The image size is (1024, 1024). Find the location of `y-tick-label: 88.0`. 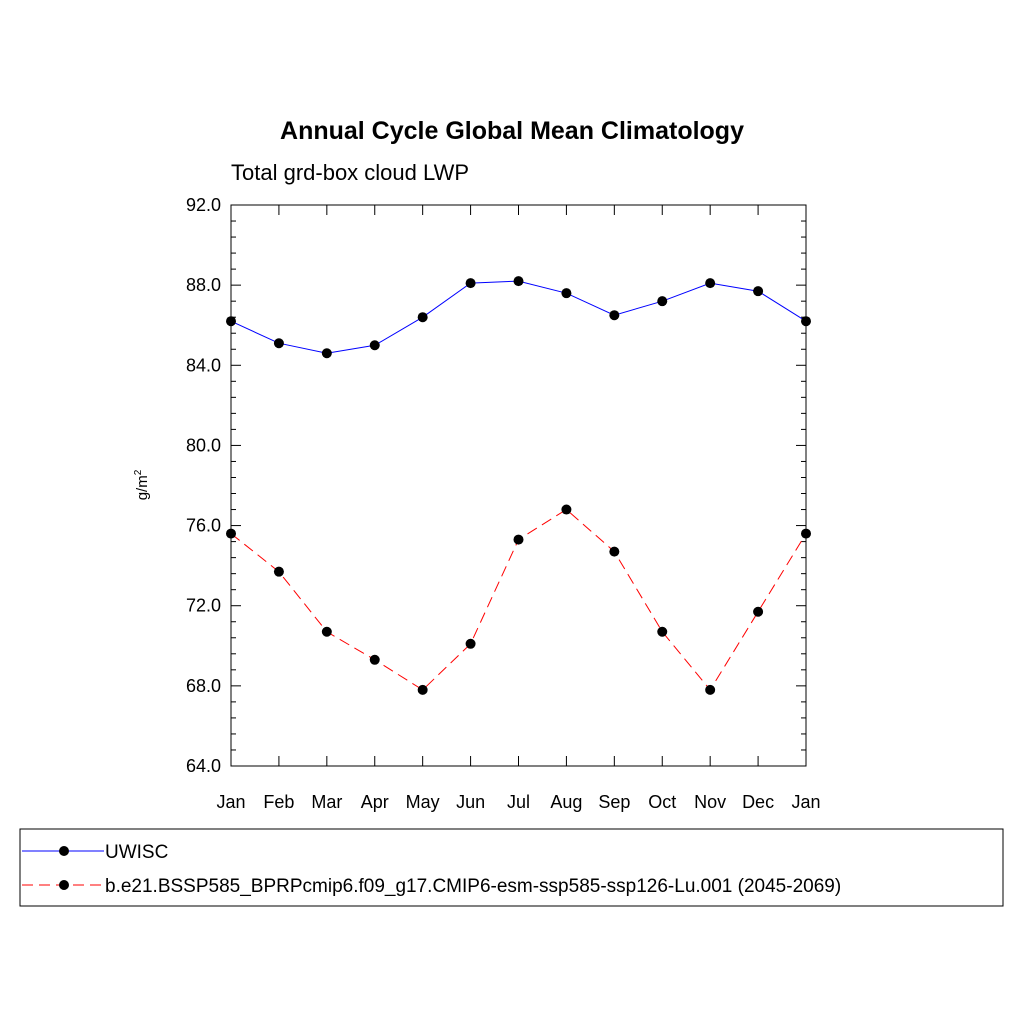

y-tick-label: 88.0 is located at coordinates (203, 285).